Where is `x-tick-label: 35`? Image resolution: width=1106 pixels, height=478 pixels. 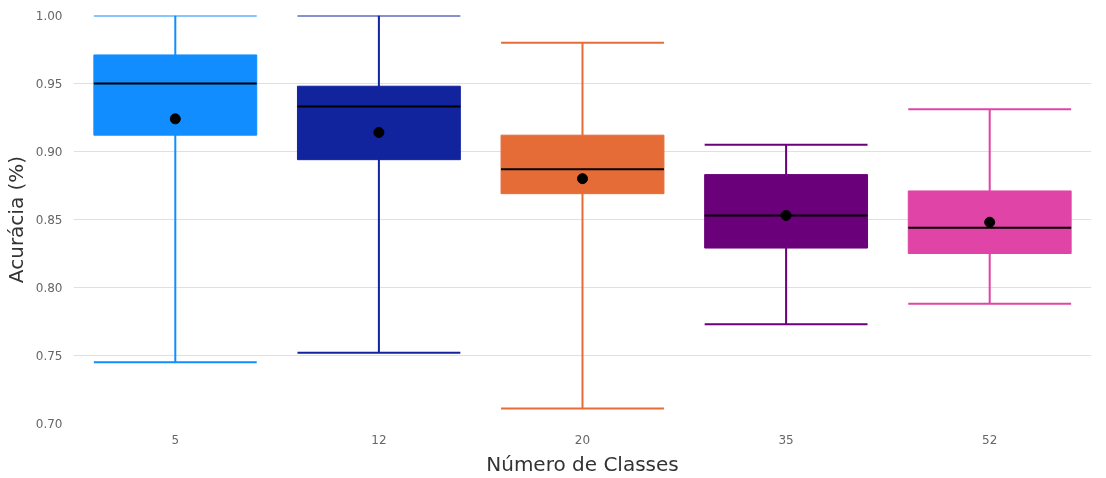
x-tick-label: 35 is located at coordinates (786, 439).